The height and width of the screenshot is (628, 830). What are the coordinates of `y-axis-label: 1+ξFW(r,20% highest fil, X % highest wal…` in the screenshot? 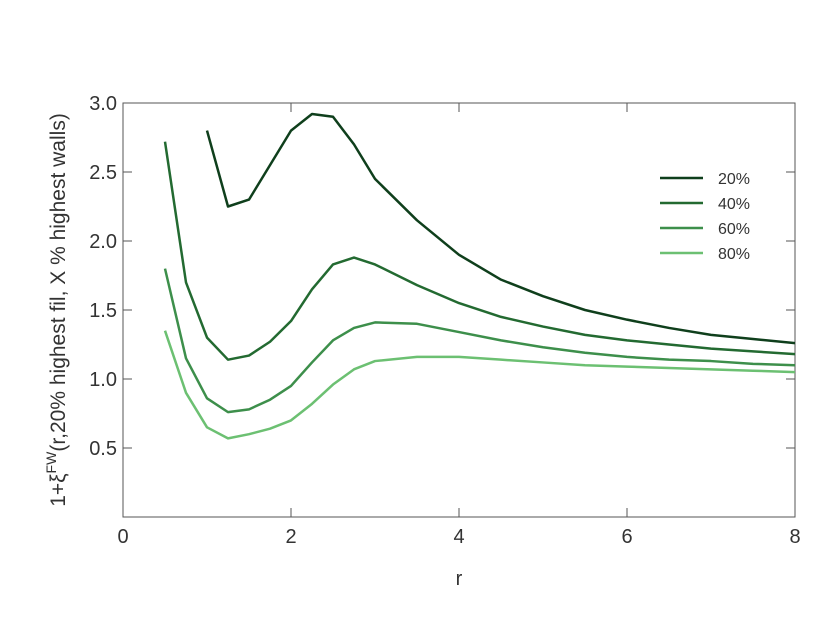 It's located at (56, 310).